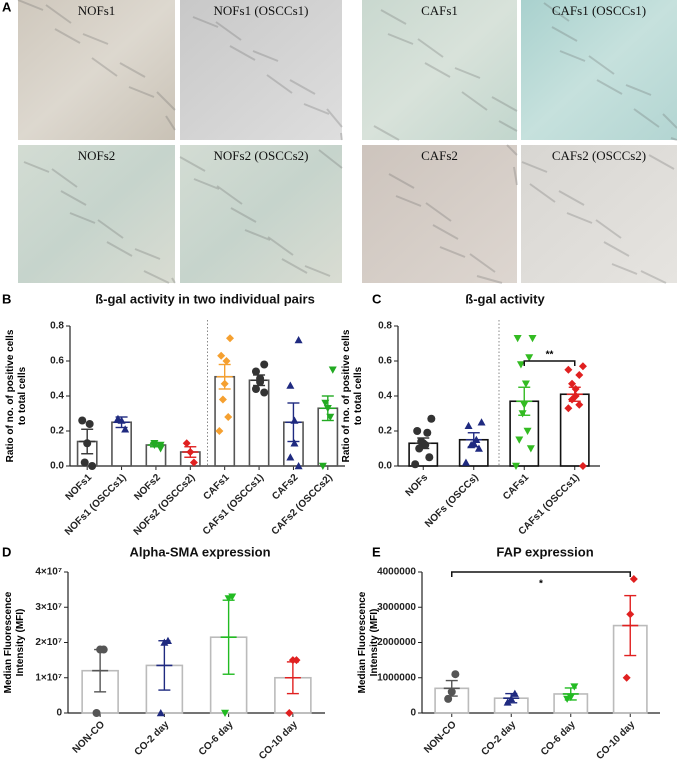 The image size is (677, 764). Describe the element at coordinates (48, 642) in the screenshot. I see `y-tick-label: 2×10⁷` at that location.